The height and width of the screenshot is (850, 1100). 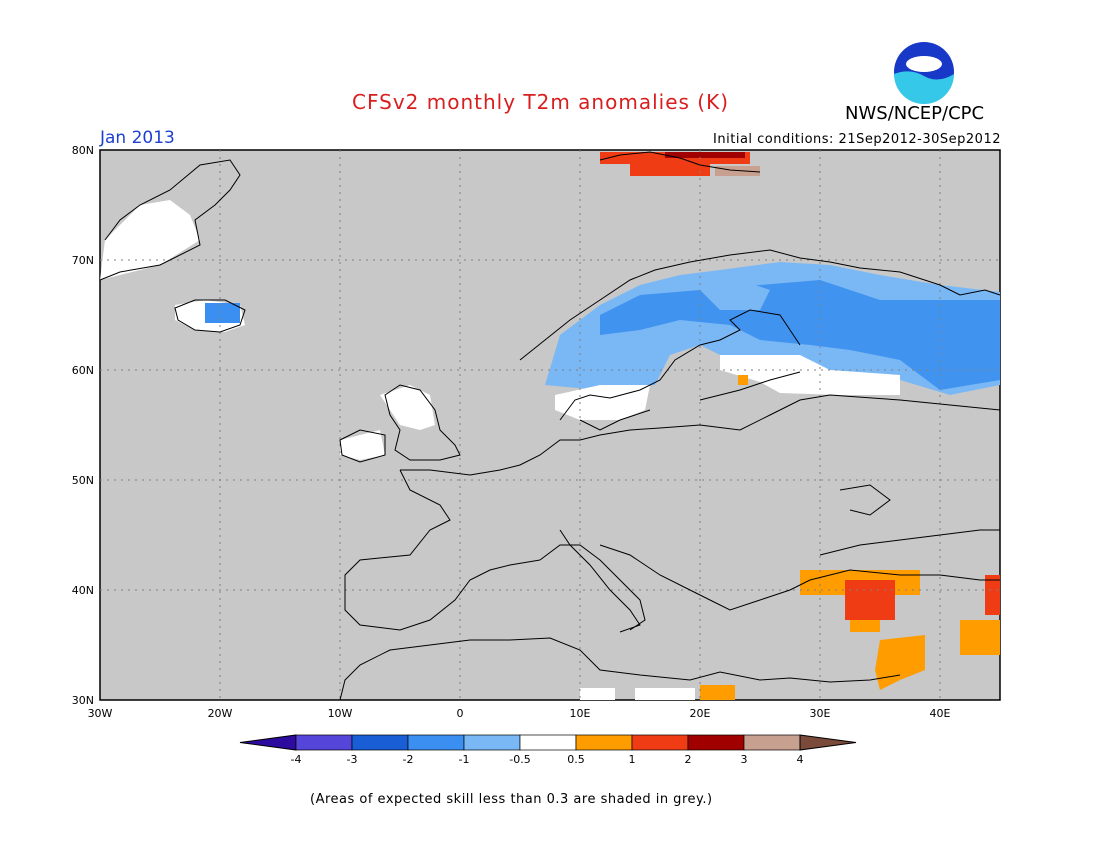 What do you see at coordinates (820, 713) in the screenshot?
I see `lon-label: 30E` at bounding box center [820, 713].